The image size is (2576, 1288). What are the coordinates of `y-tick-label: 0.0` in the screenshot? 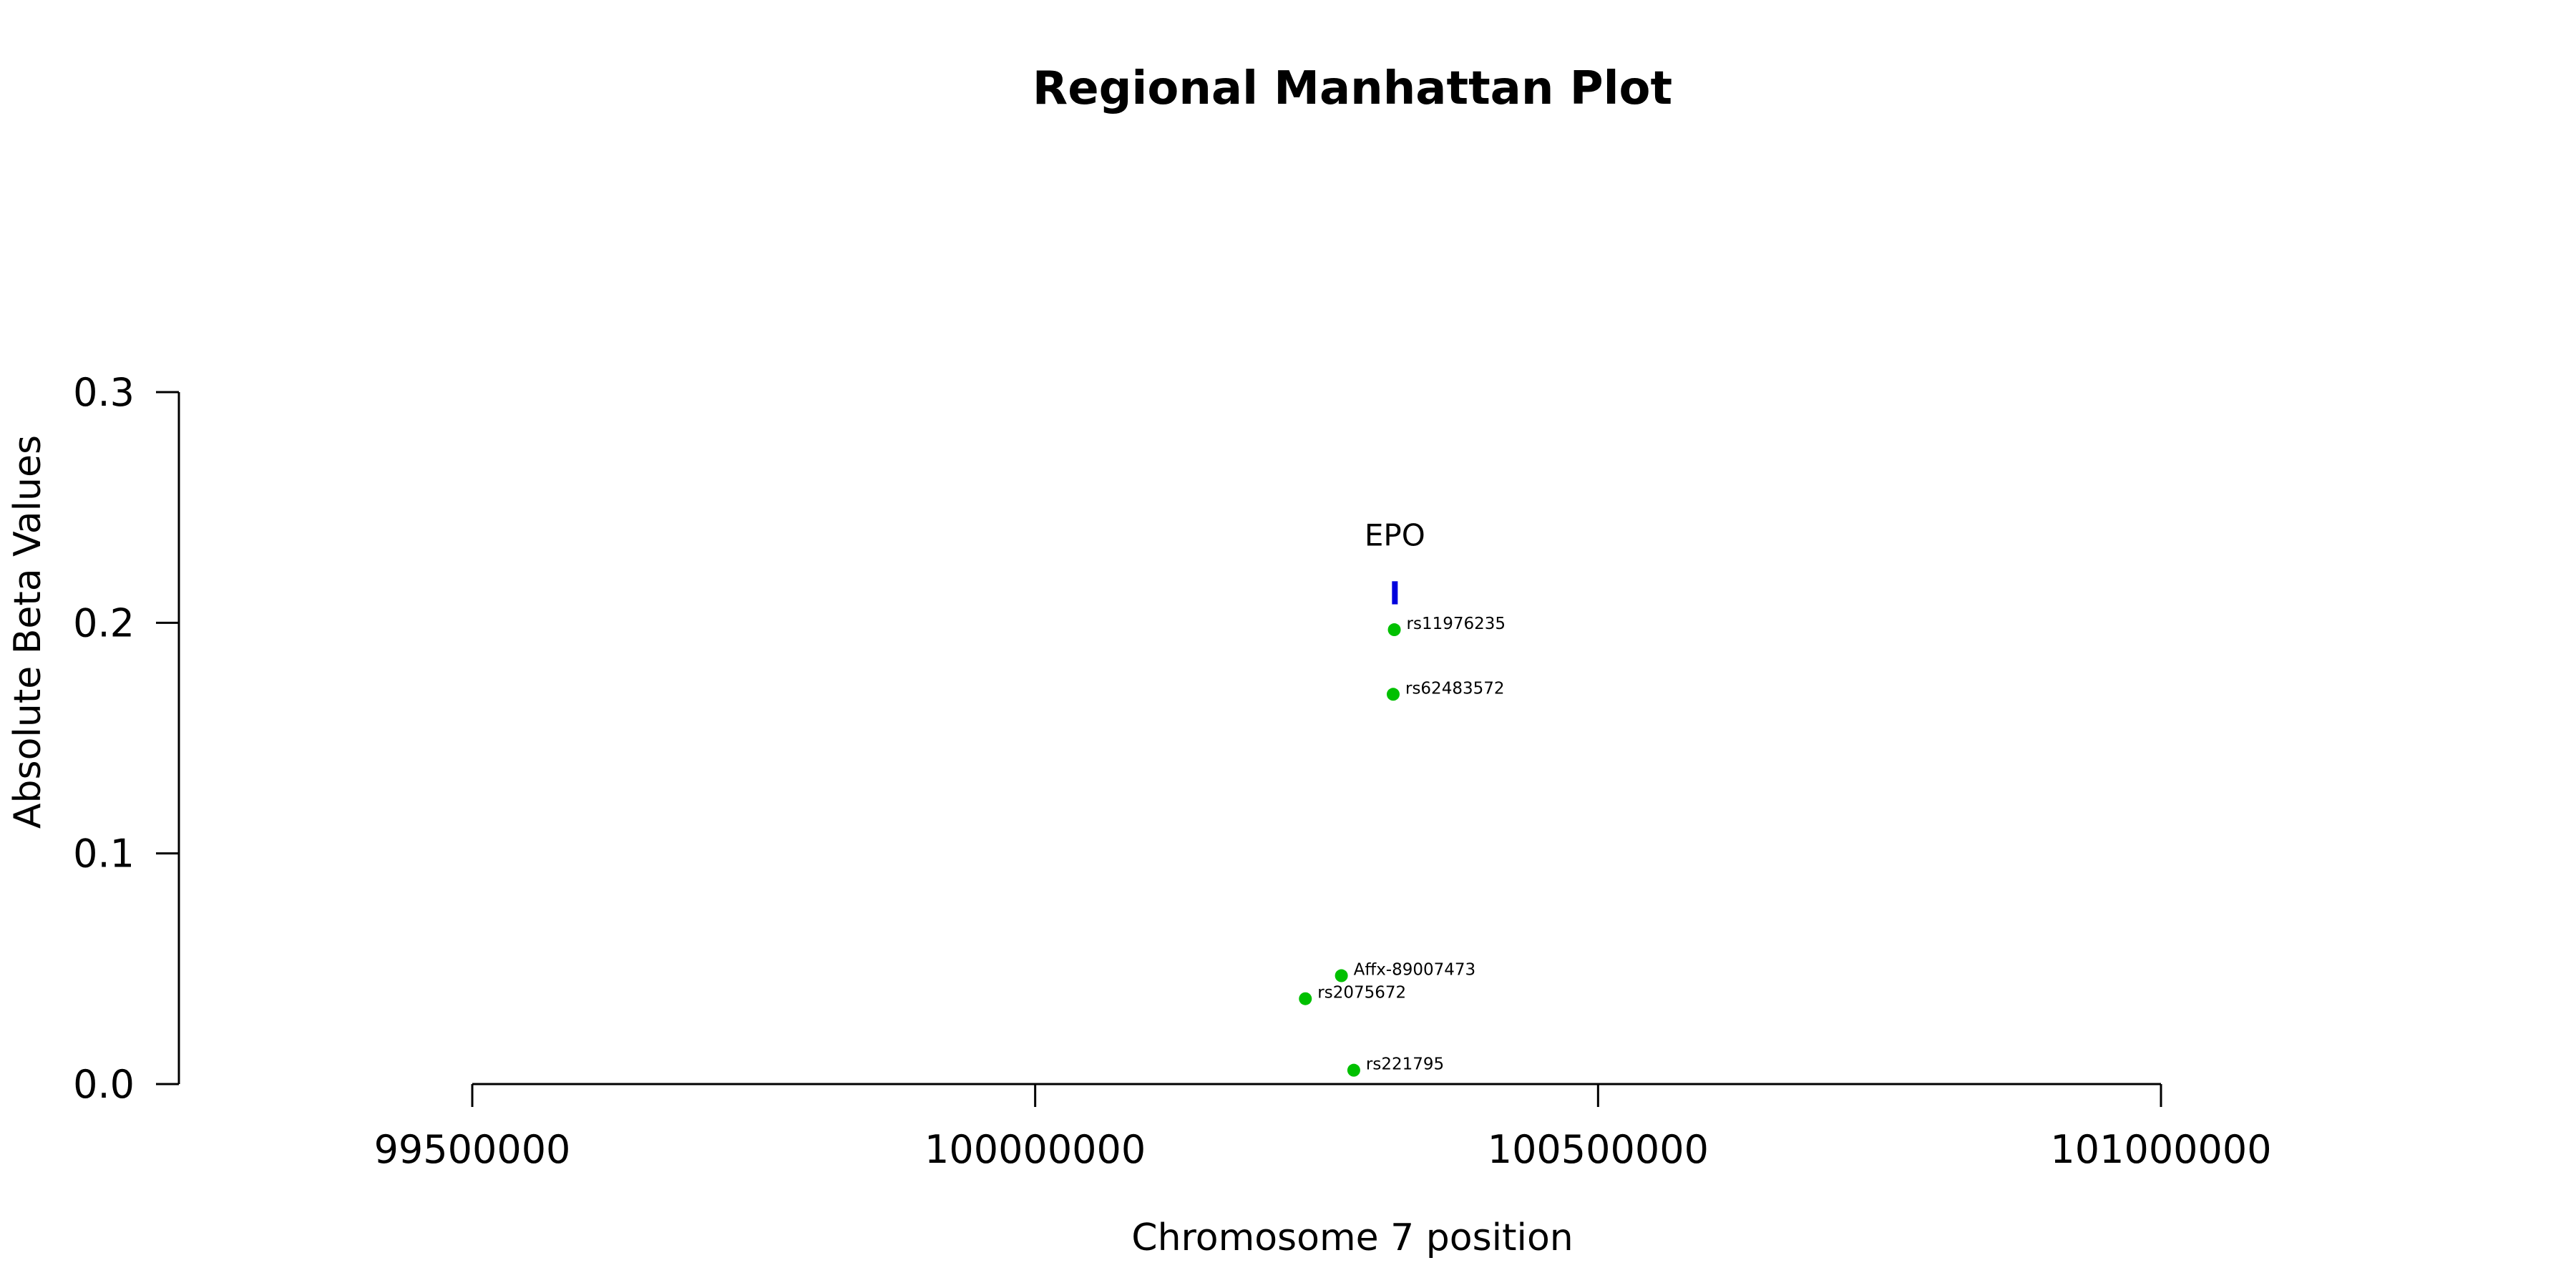 It's located at (104, 1084).